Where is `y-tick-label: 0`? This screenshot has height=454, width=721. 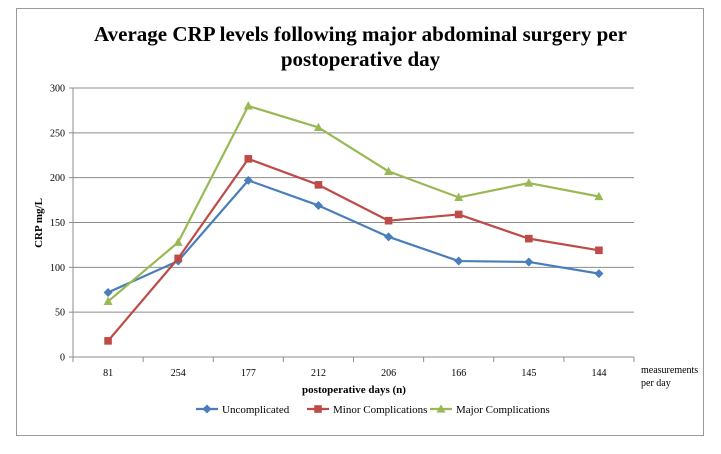 y-tick-label: 0 is located at coordinates (62, 358).